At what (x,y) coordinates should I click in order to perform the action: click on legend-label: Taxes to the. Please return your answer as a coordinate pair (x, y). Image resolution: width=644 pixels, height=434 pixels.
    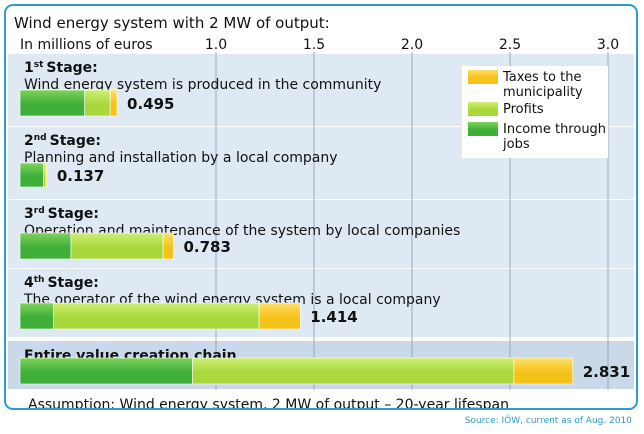
    Looking at the image, I should click on (541, 77).